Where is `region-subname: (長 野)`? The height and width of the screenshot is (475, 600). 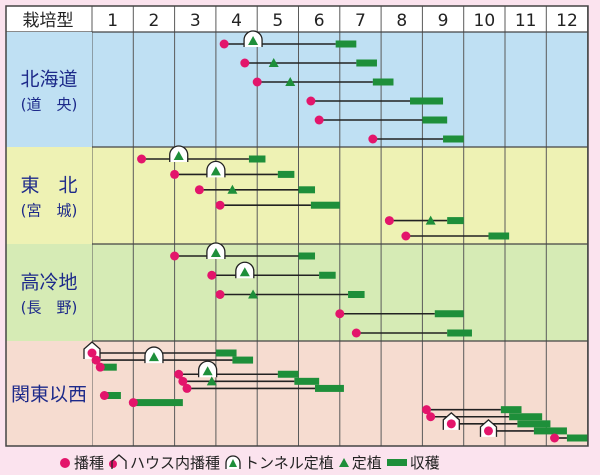 region-subname: (長 野) is located at coordinates (49, 308).